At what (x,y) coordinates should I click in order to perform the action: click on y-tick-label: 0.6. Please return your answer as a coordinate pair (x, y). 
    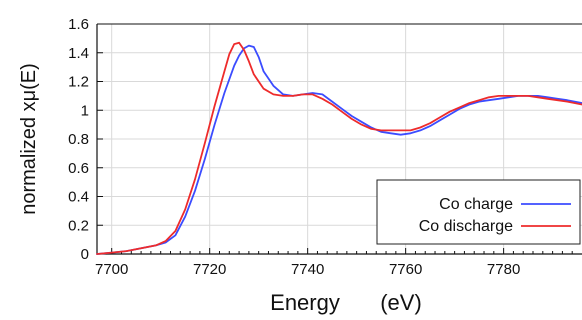
    Looking at the image, I should click on (78, 168).